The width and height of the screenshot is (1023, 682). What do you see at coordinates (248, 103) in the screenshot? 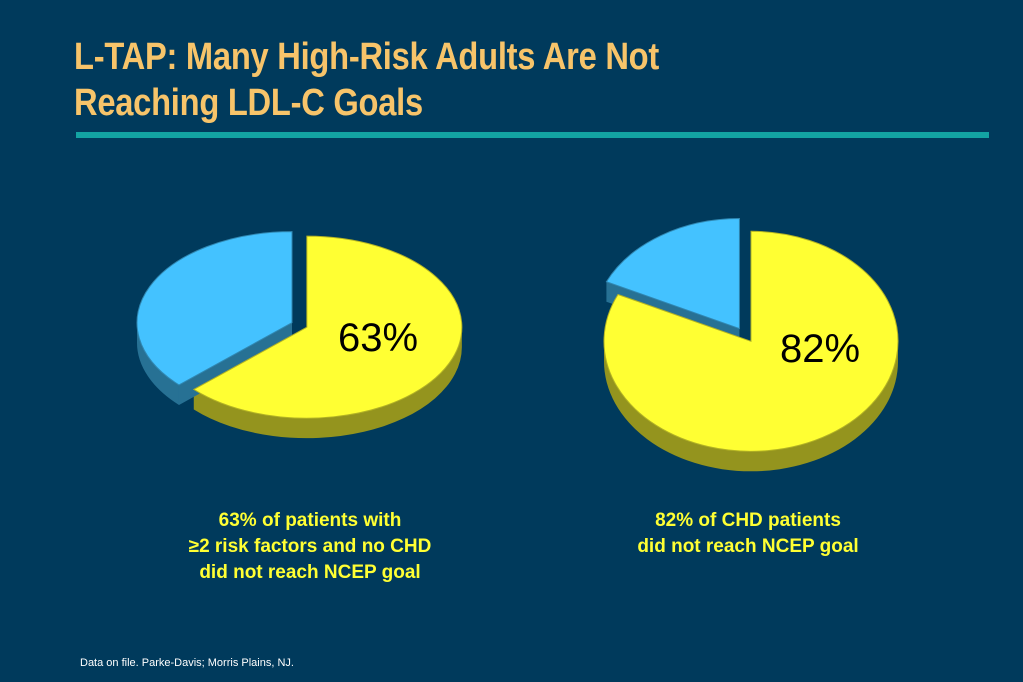
I see `title-line-2: Reaching LDL-C Goals` at bounding box center [248, 103].